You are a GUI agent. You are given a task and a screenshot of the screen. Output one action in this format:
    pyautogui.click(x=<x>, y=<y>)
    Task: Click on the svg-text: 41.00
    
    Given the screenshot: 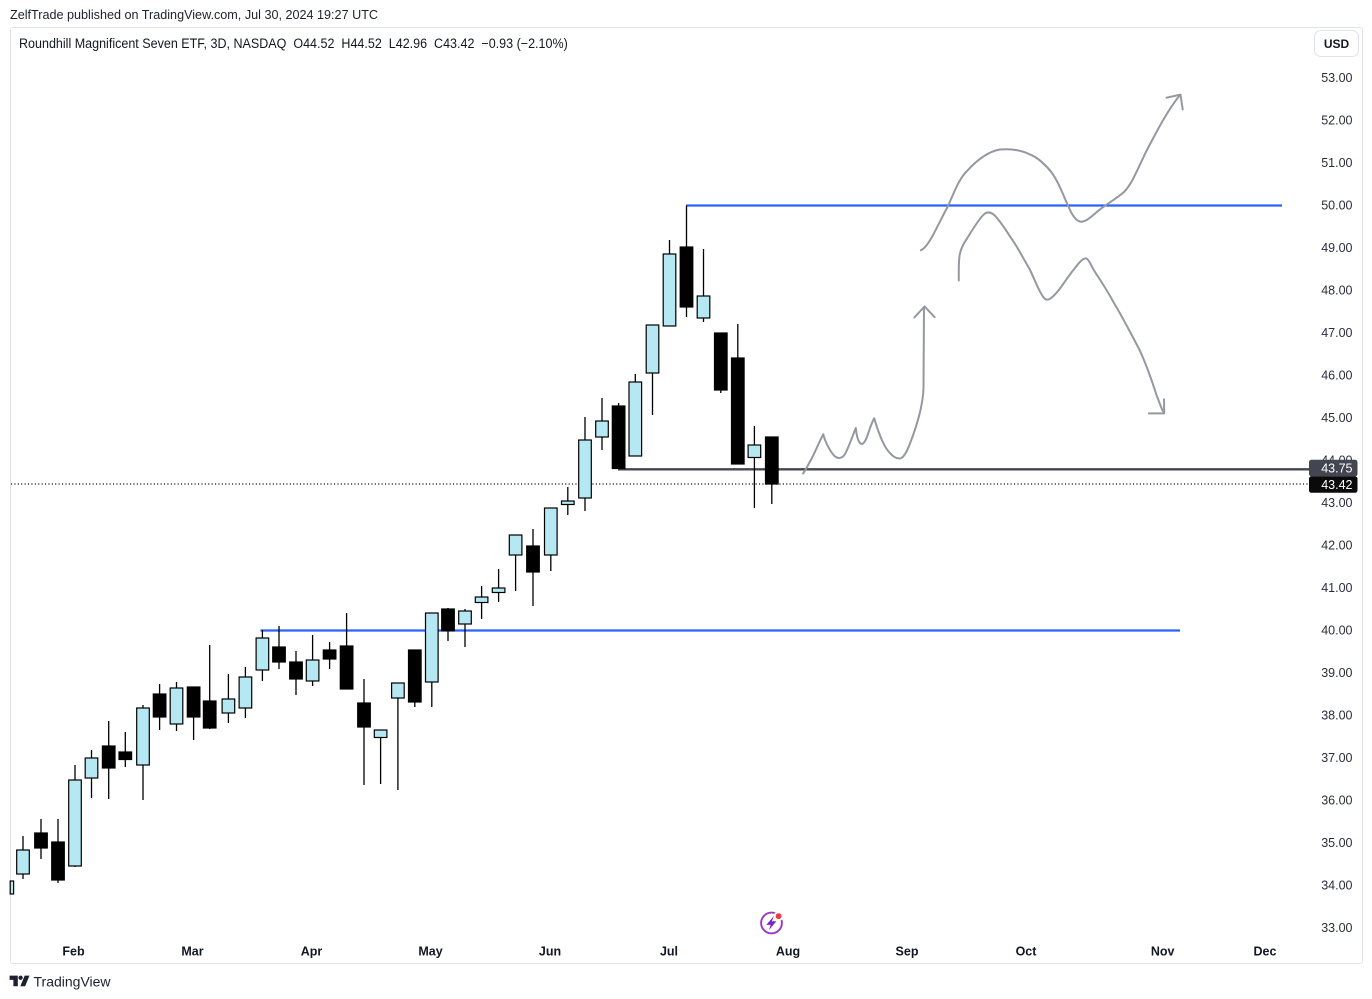 What is the action you would take?
    pyautogui.click(x=1336, y=588)
    